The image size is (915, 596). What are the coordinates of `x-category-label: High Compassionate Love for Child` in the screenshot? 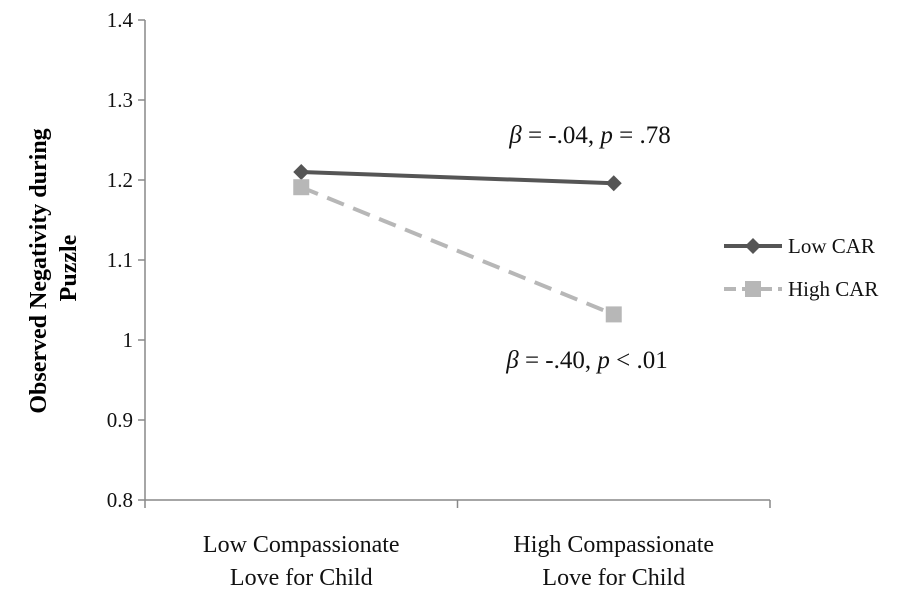 It's located at (613, 561).